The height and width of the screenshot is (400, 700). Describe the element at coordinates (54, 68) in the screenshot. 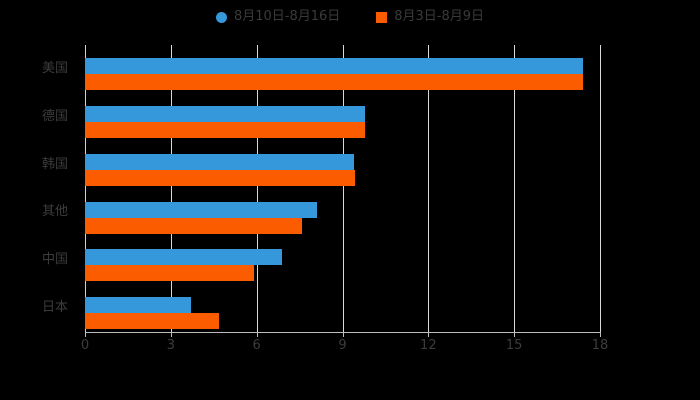

I see `y-tick-label-0: 美国` at that location.